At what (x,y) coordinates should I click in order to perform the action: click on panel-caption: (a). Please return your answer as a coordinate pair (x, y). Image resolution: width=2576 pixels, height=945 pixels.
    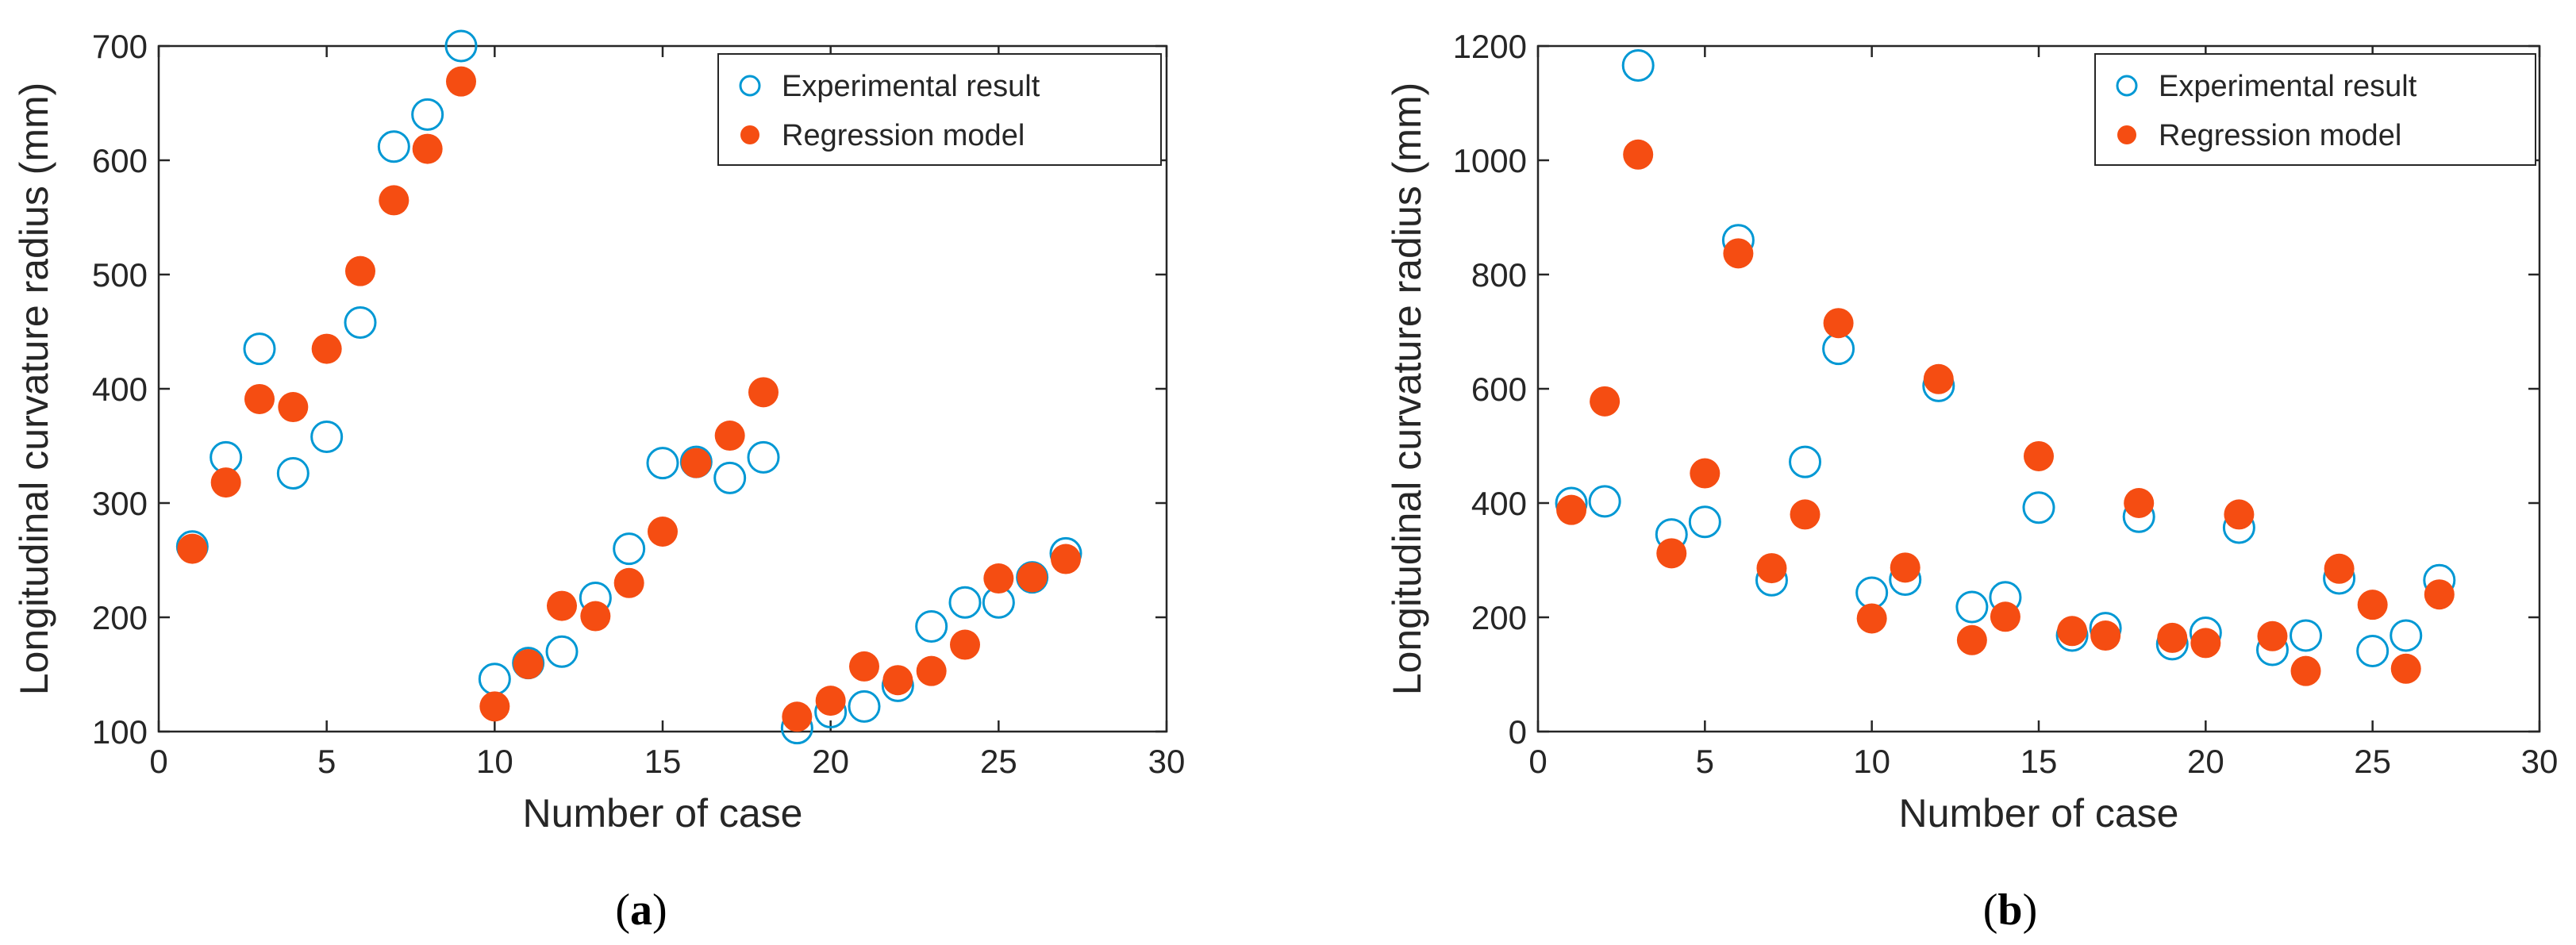
    Looking at the image, I should click on (641, 910).